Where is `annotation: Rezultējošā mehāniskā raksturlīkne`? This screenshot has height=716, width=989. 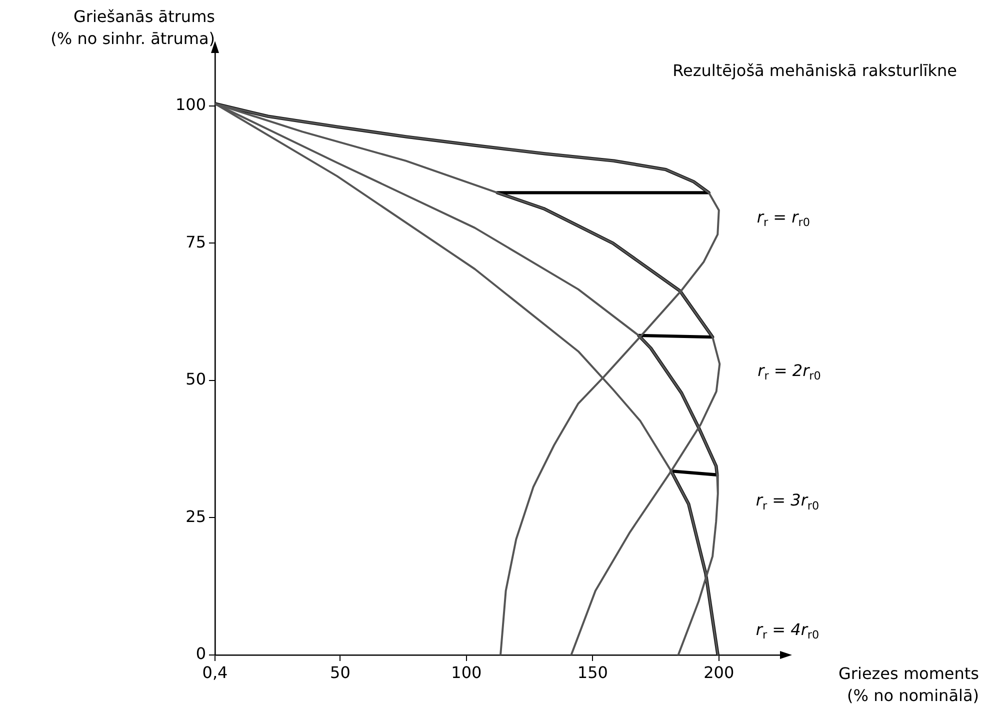
annotation: Rezultējošā mehāniskā raksturlīkne is located at coordinates (814, 70).